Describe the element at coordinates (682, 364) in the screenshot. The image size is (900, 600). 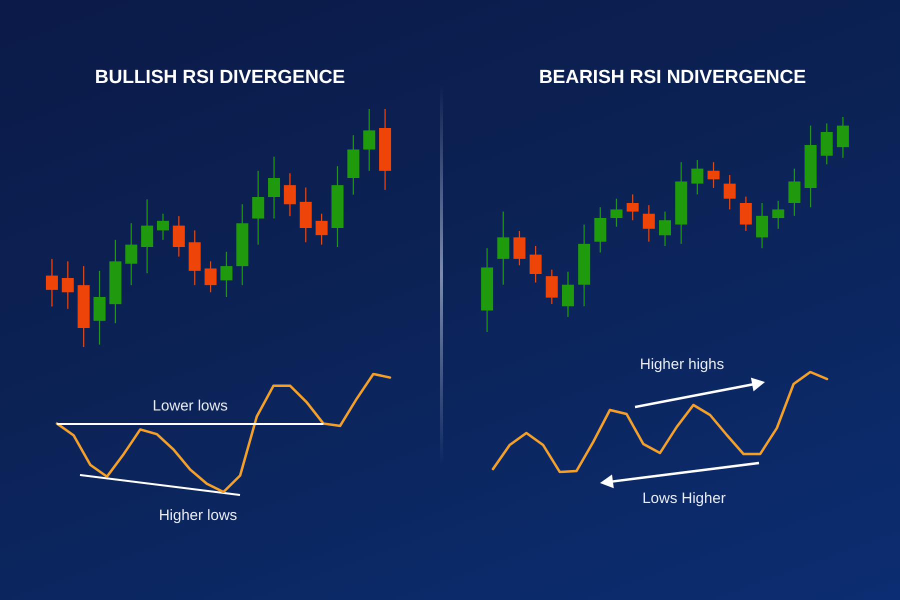
I see `annotation: Higher highs` at that location.